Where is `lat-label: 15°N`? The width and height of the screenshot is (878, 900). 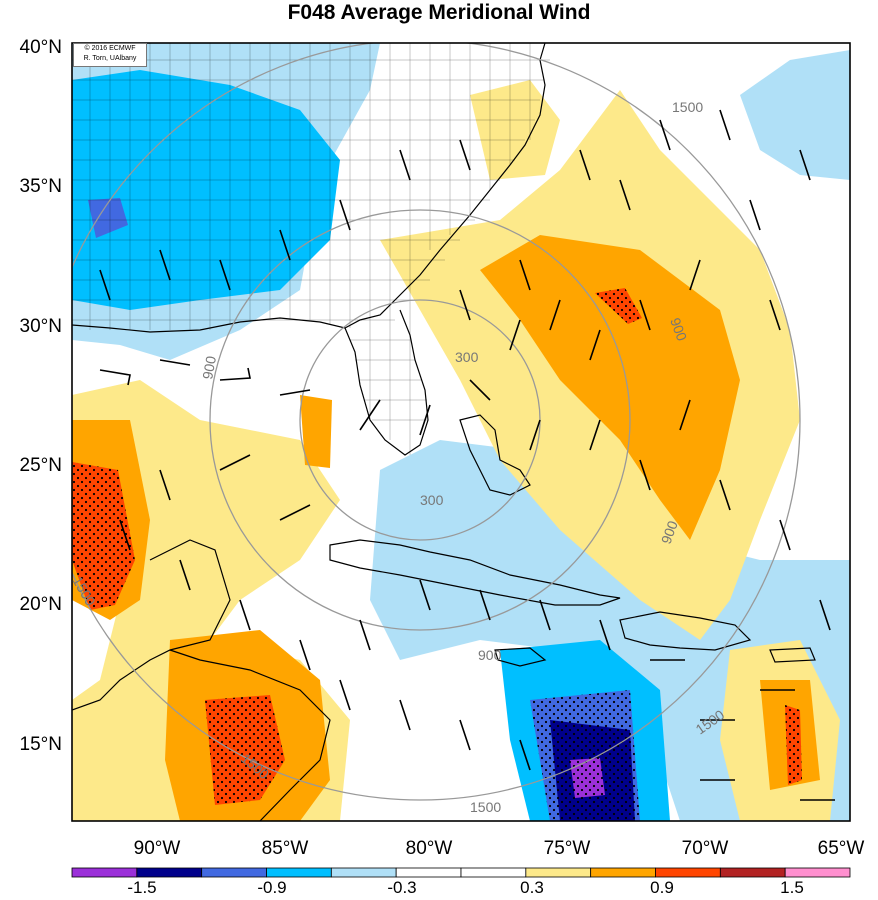
lat-label: 15°N is located at coordinates (40, 744).